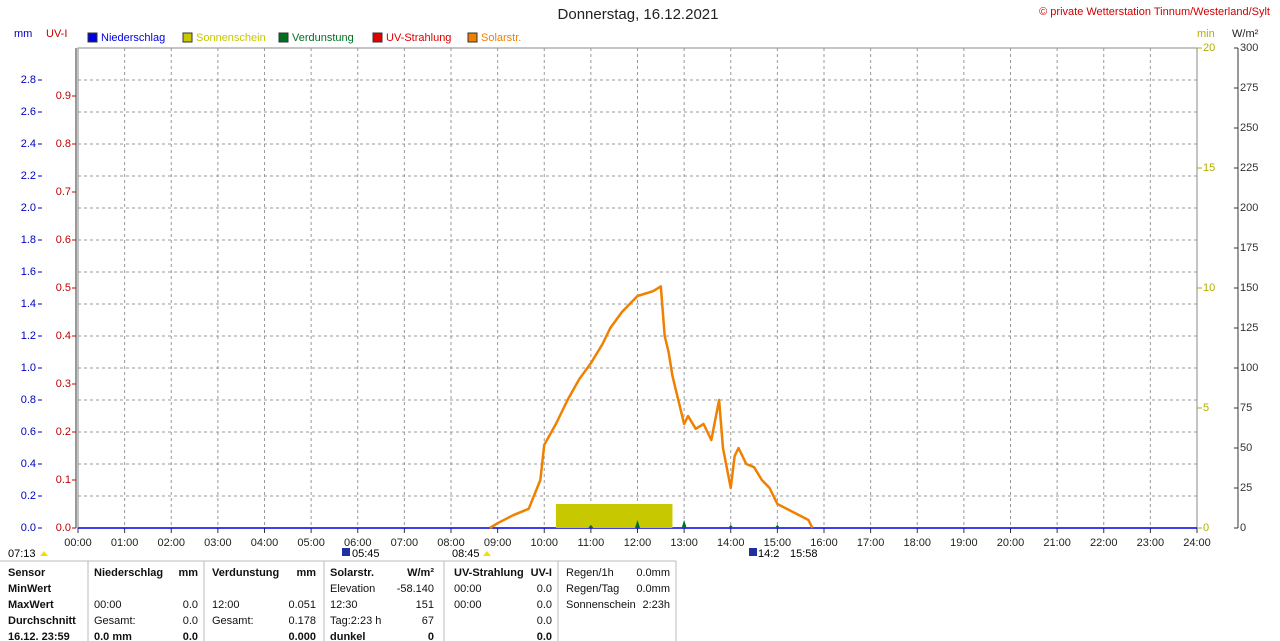 This screenshot has width=1280, height=641. Describe the element at coordinates (28, 528) in the screenshot. I see `y-tick-label: 0.0` at that location.